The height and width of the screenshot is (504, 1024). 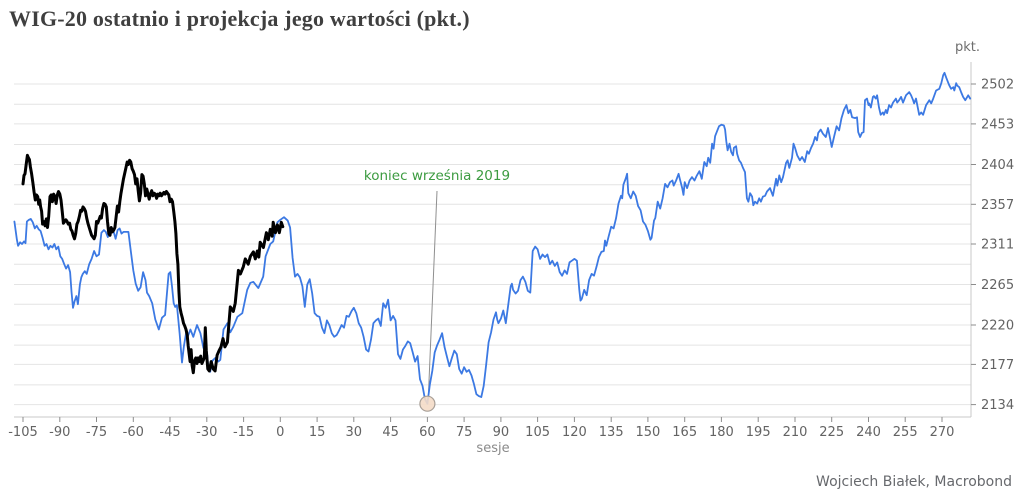 What do you see at coordinates (997, 205) in the screenshot?
I see `y-tick-label: 2357` at bounding box center [997, 205].